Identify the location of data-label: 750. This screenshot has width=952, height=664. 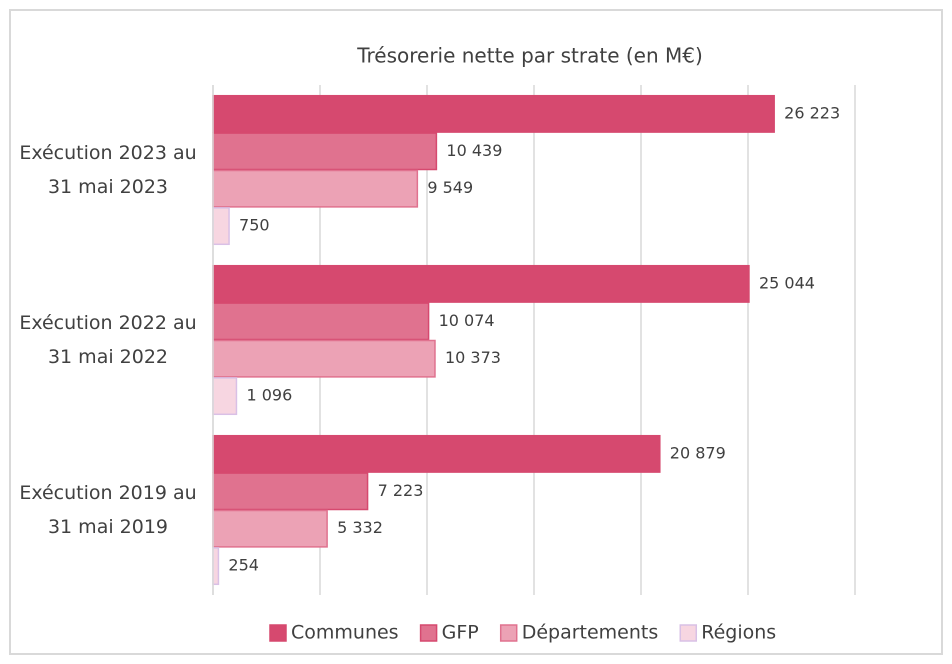
(254, 225).